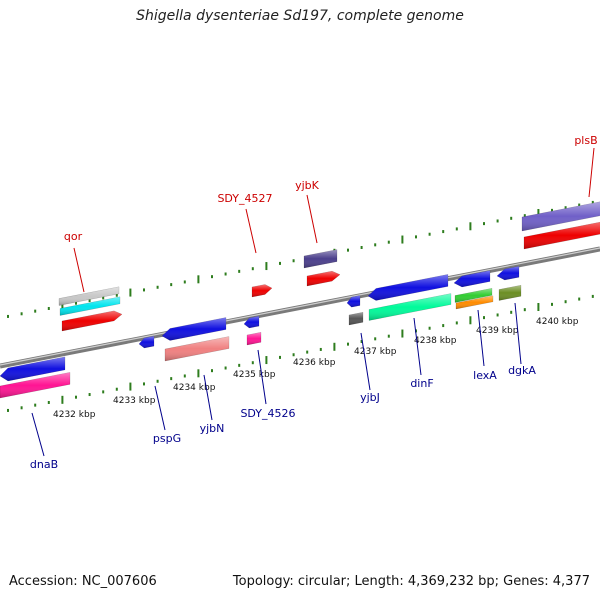 This screenshot has height=600, width=600. What do you see at coordinates (167, 438) in the screenshot?
I see `gene-label-pspg: pspG` at bounding box center [167, 438].